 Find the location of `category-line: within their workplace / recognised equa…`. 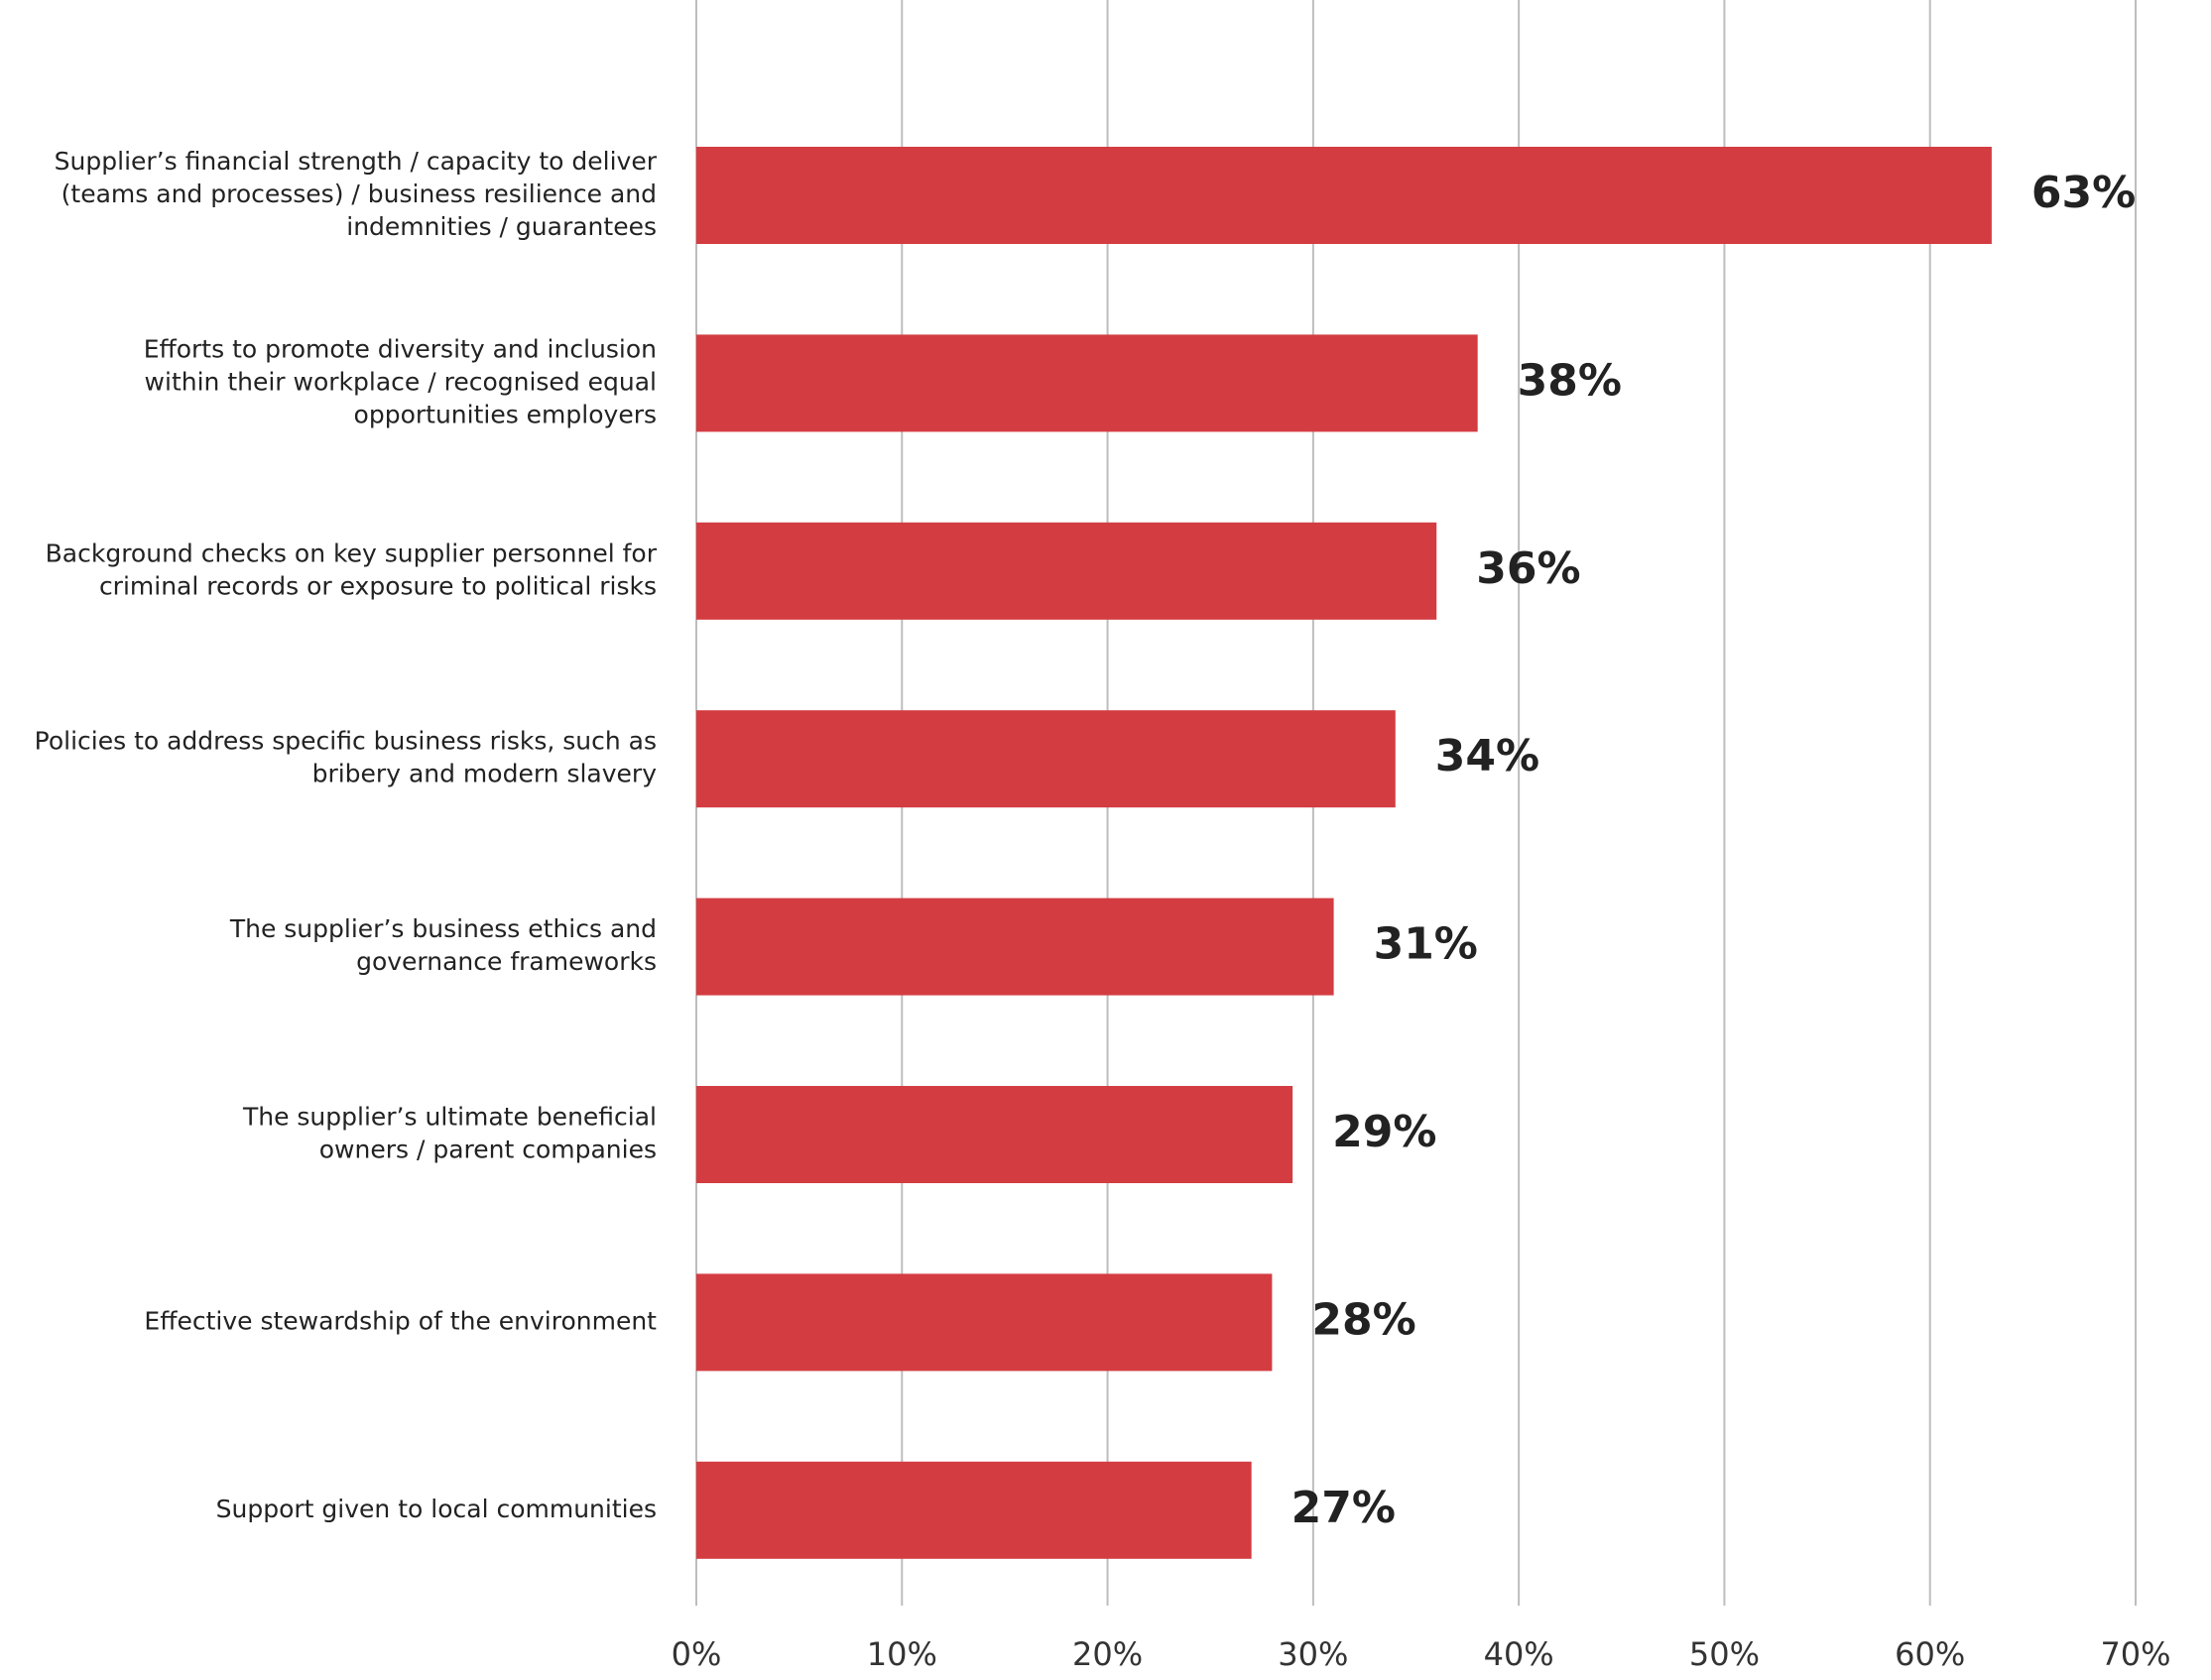

category-line: within their workplace / recognised equa… is located at coordinates (401, 381).